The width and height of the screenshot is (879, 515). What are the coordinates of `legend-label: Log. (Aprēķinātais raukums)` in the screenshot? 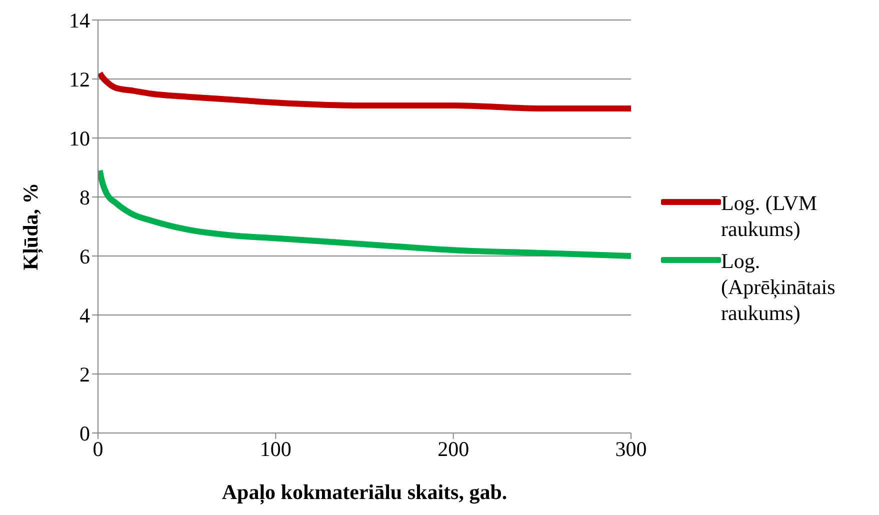 It's located at (778, 287).